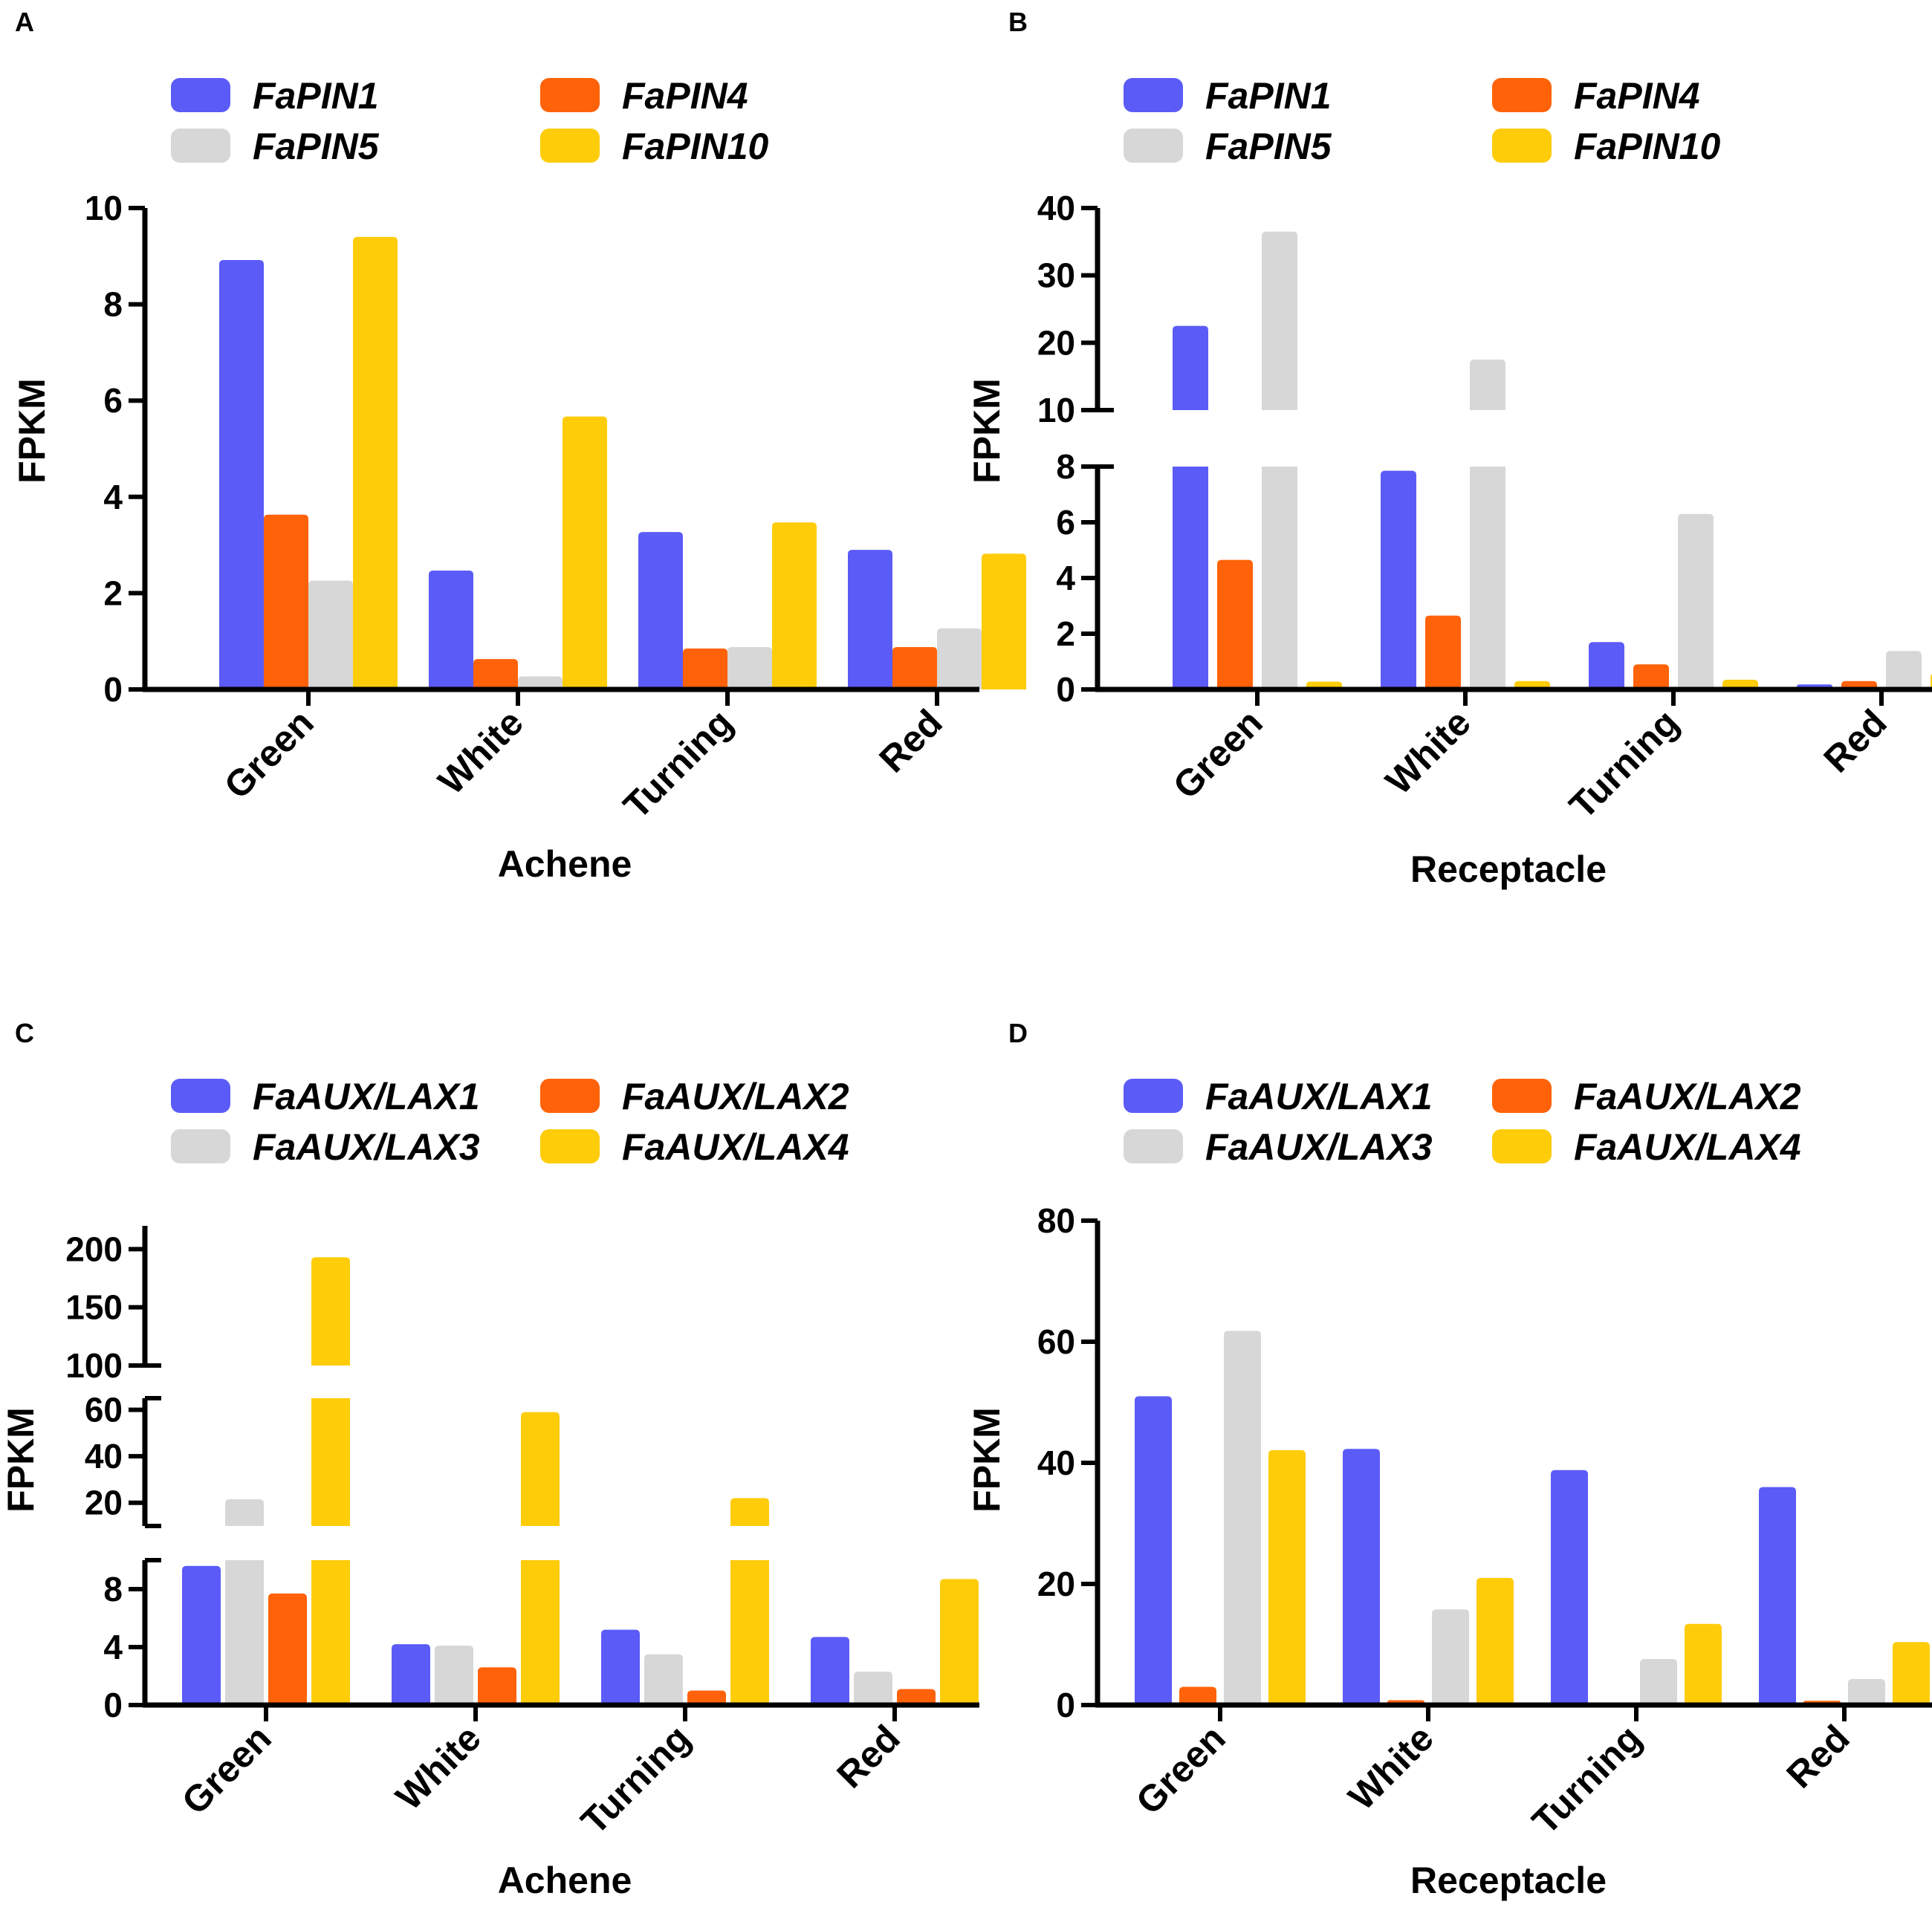 The width and height of the screenshot is (1932, 1919). What do you see at coordinates (570, 146) in the screenshot?
I see `legend-swatch-yellow` at bounding box center [570, 146].